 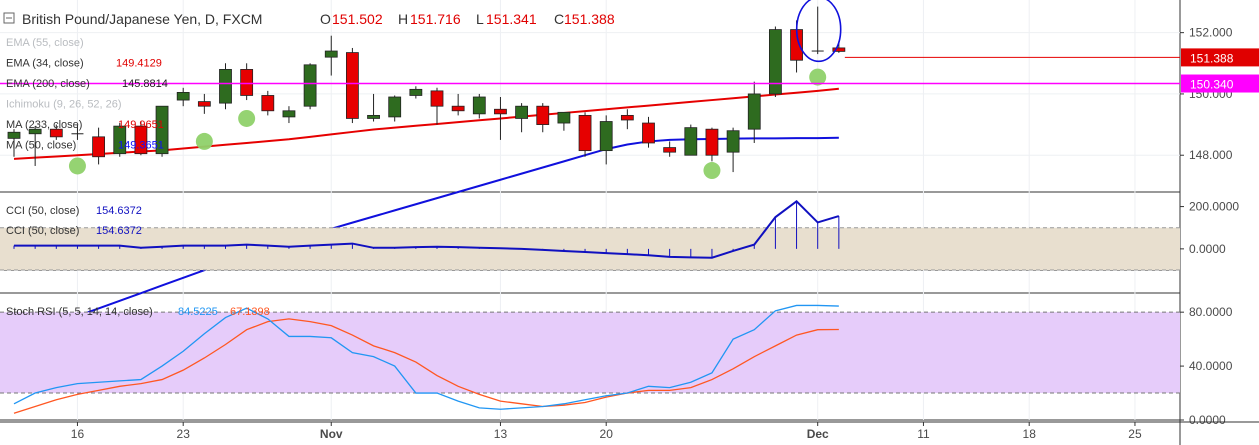 I want to click on ma233-series, so click(x=426, y=123).